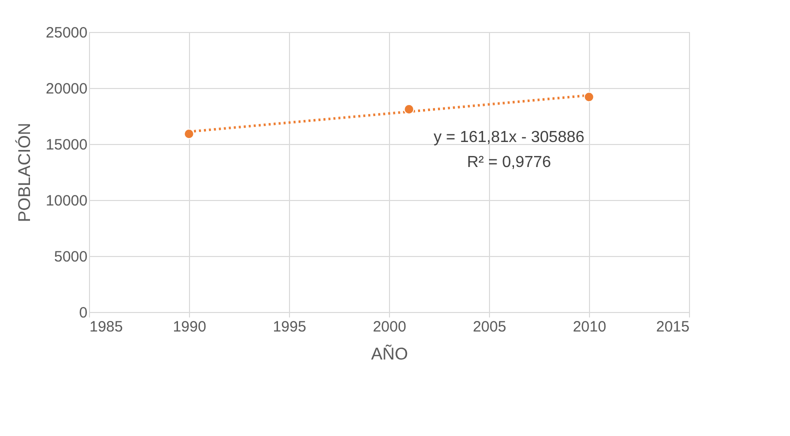 The width and height of the screenshot is (790, 436). What do you see at coordinates (67, 89) in the screenshot?
I see `y-tick-label: 20000` at bounding box center [67, 89].